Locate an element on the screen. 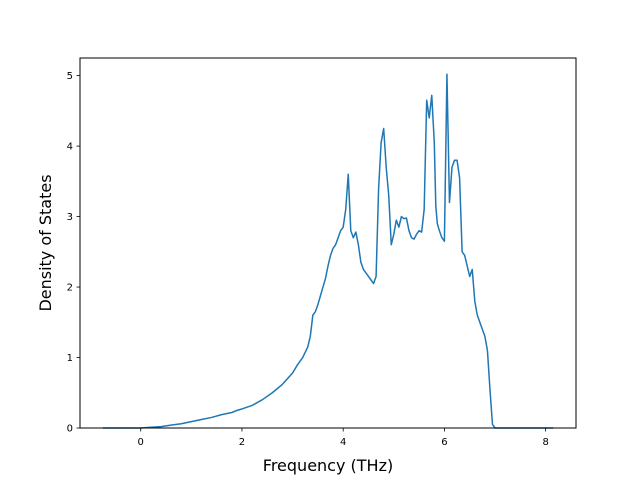 The width and height of the screenshot is (640, 480). y-axis-label: Density of States is located at coordinates (45, 242).